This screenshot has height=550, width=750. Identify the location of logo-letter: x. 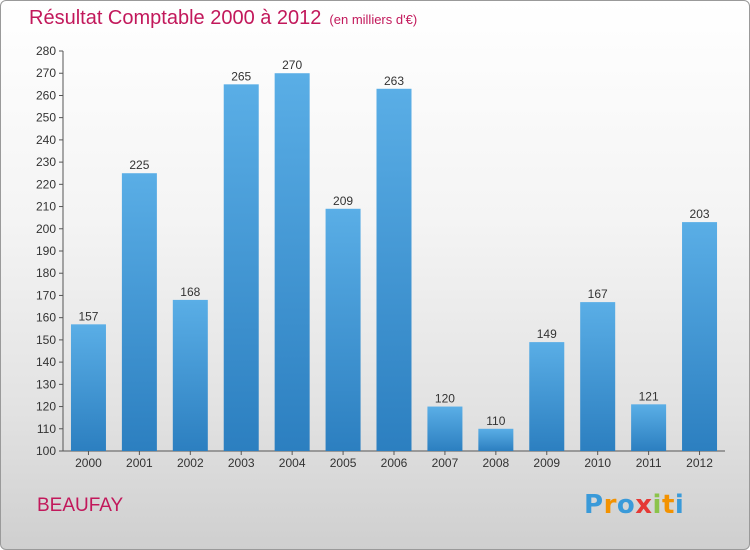
(644, 505).